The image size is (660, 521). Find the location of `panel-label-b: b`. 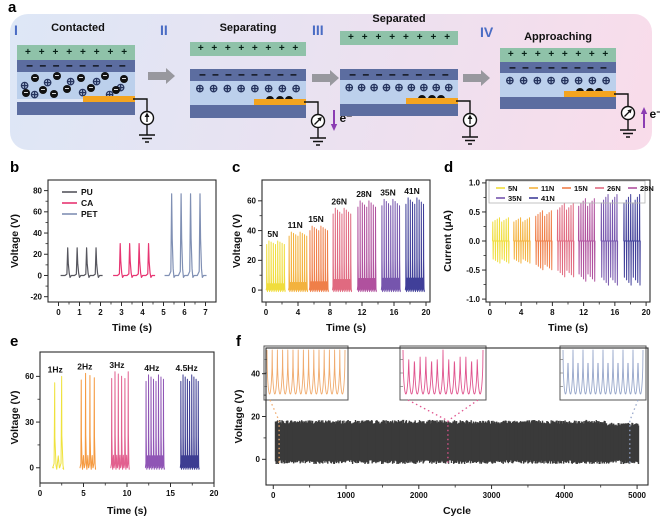

panel-label-b: b is located at coordinates (15, 167).